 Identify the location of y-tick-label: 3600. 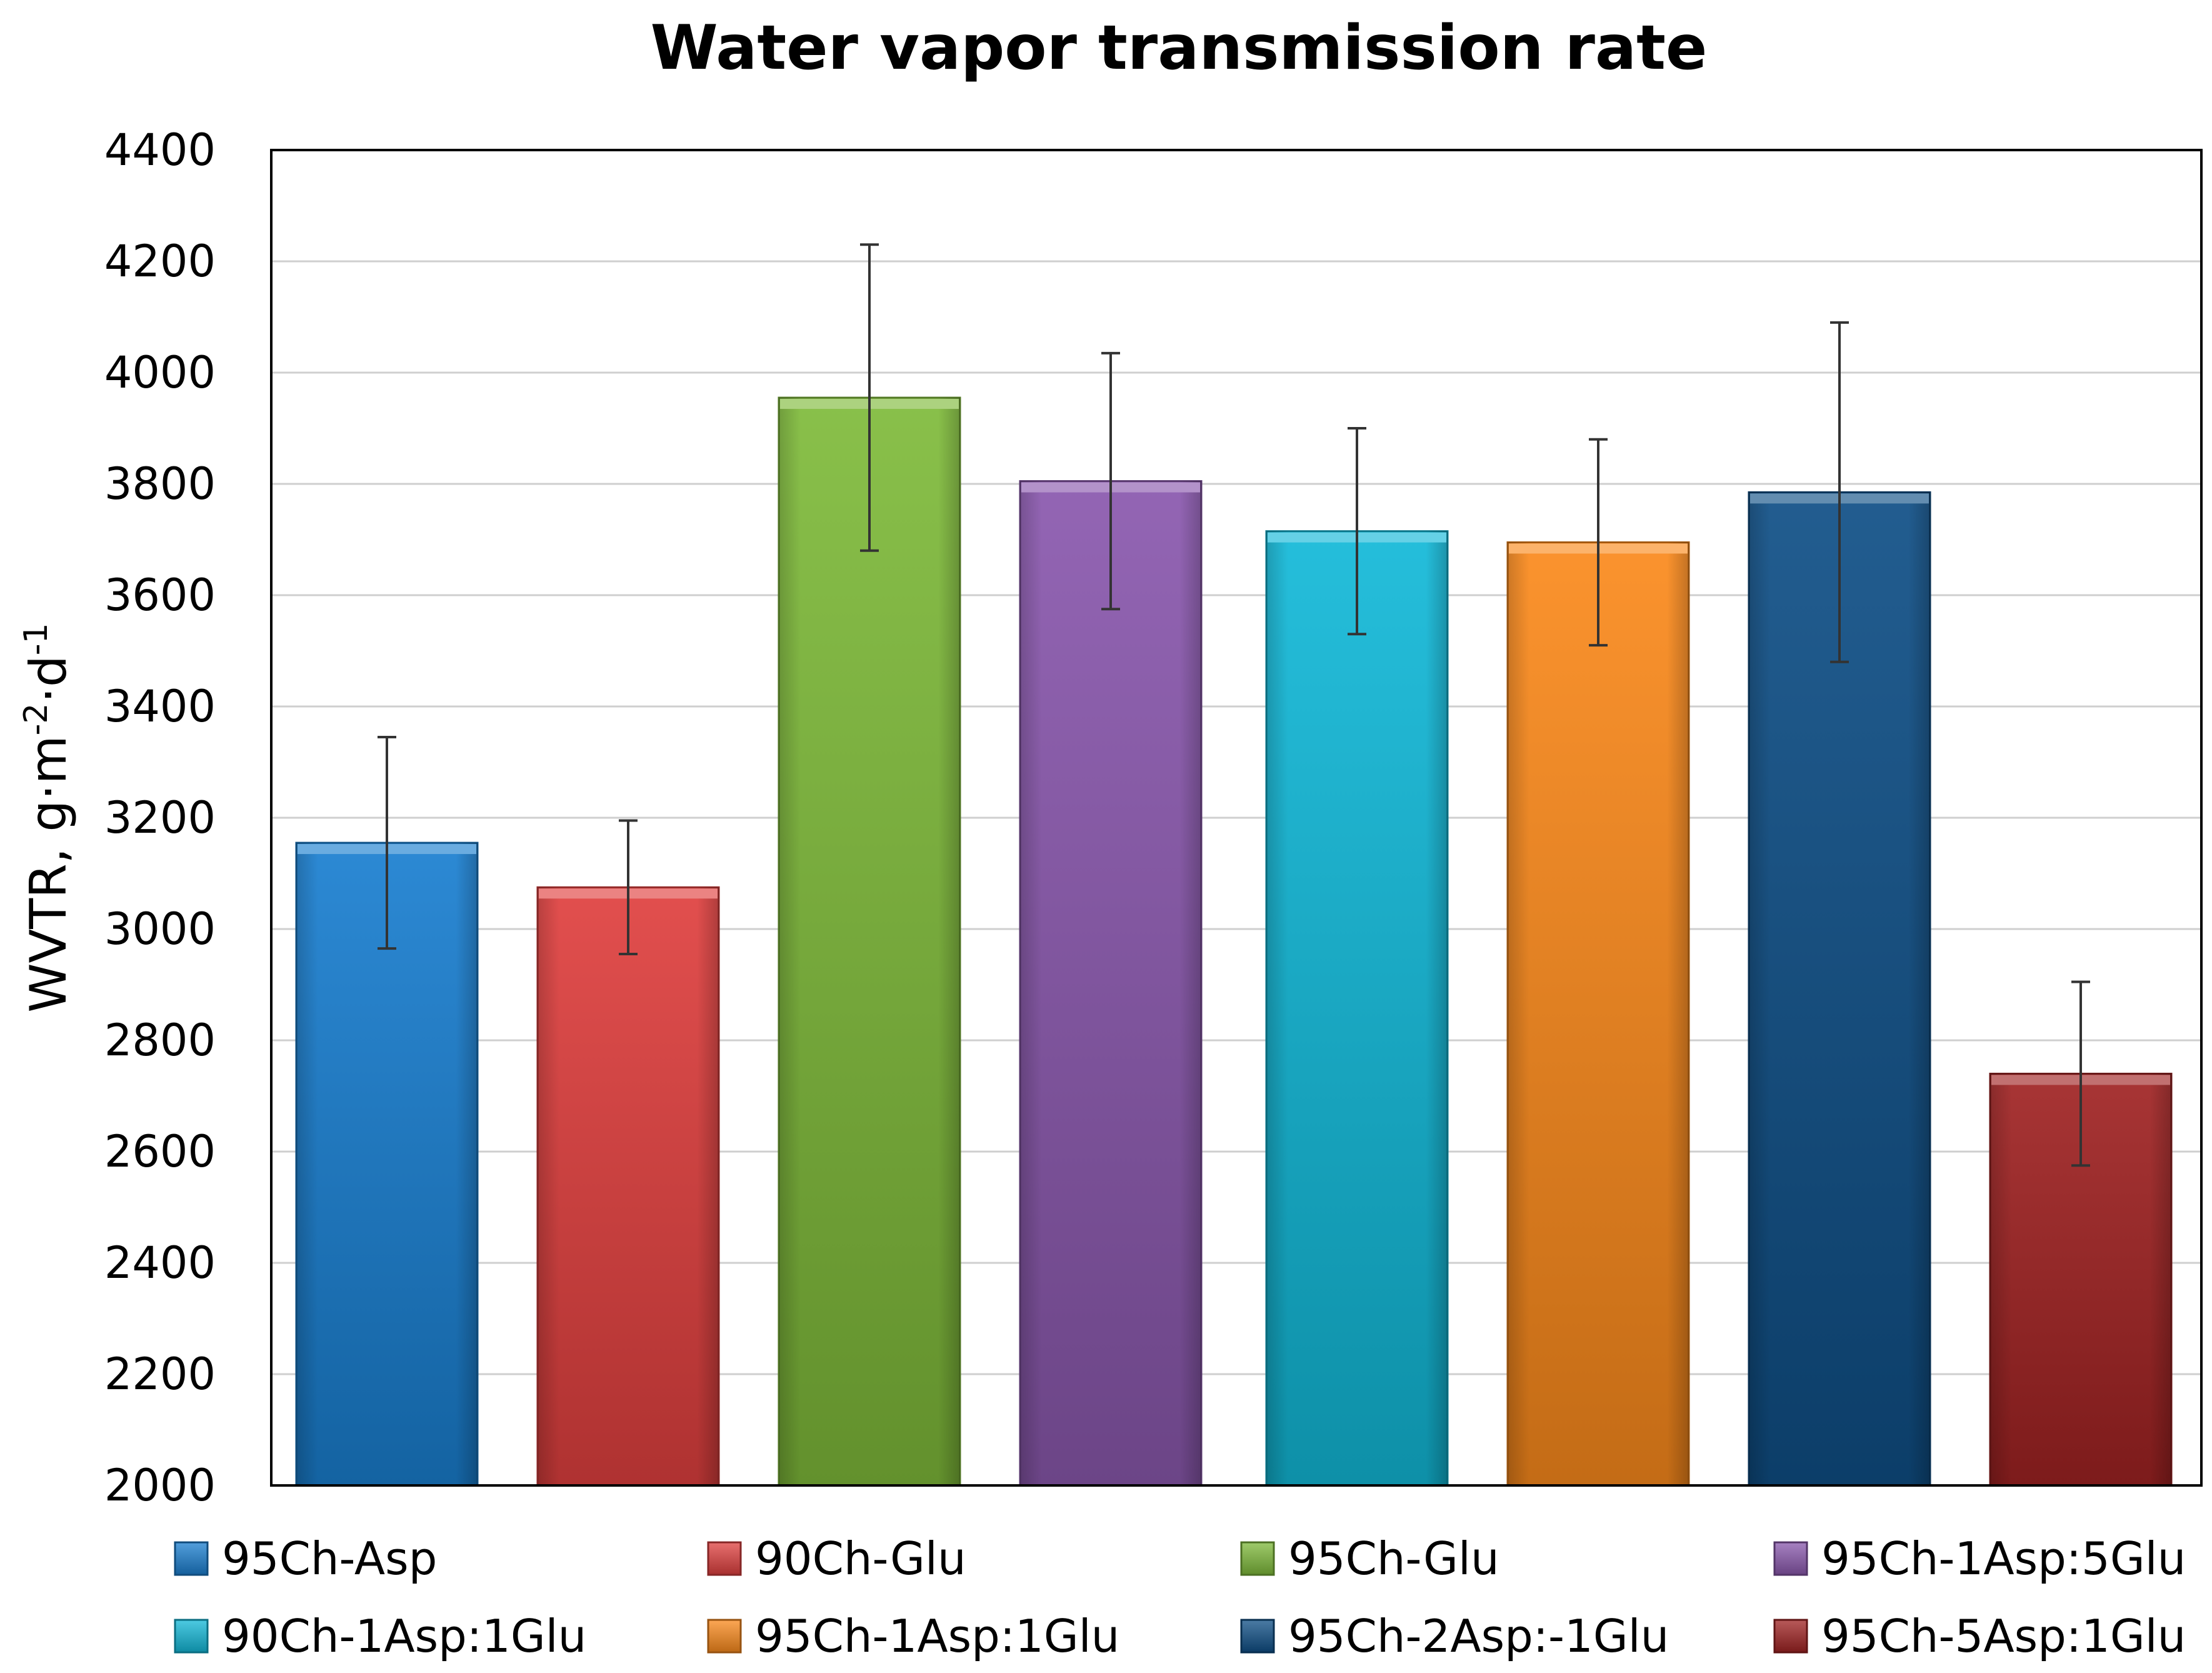
(160, 596).